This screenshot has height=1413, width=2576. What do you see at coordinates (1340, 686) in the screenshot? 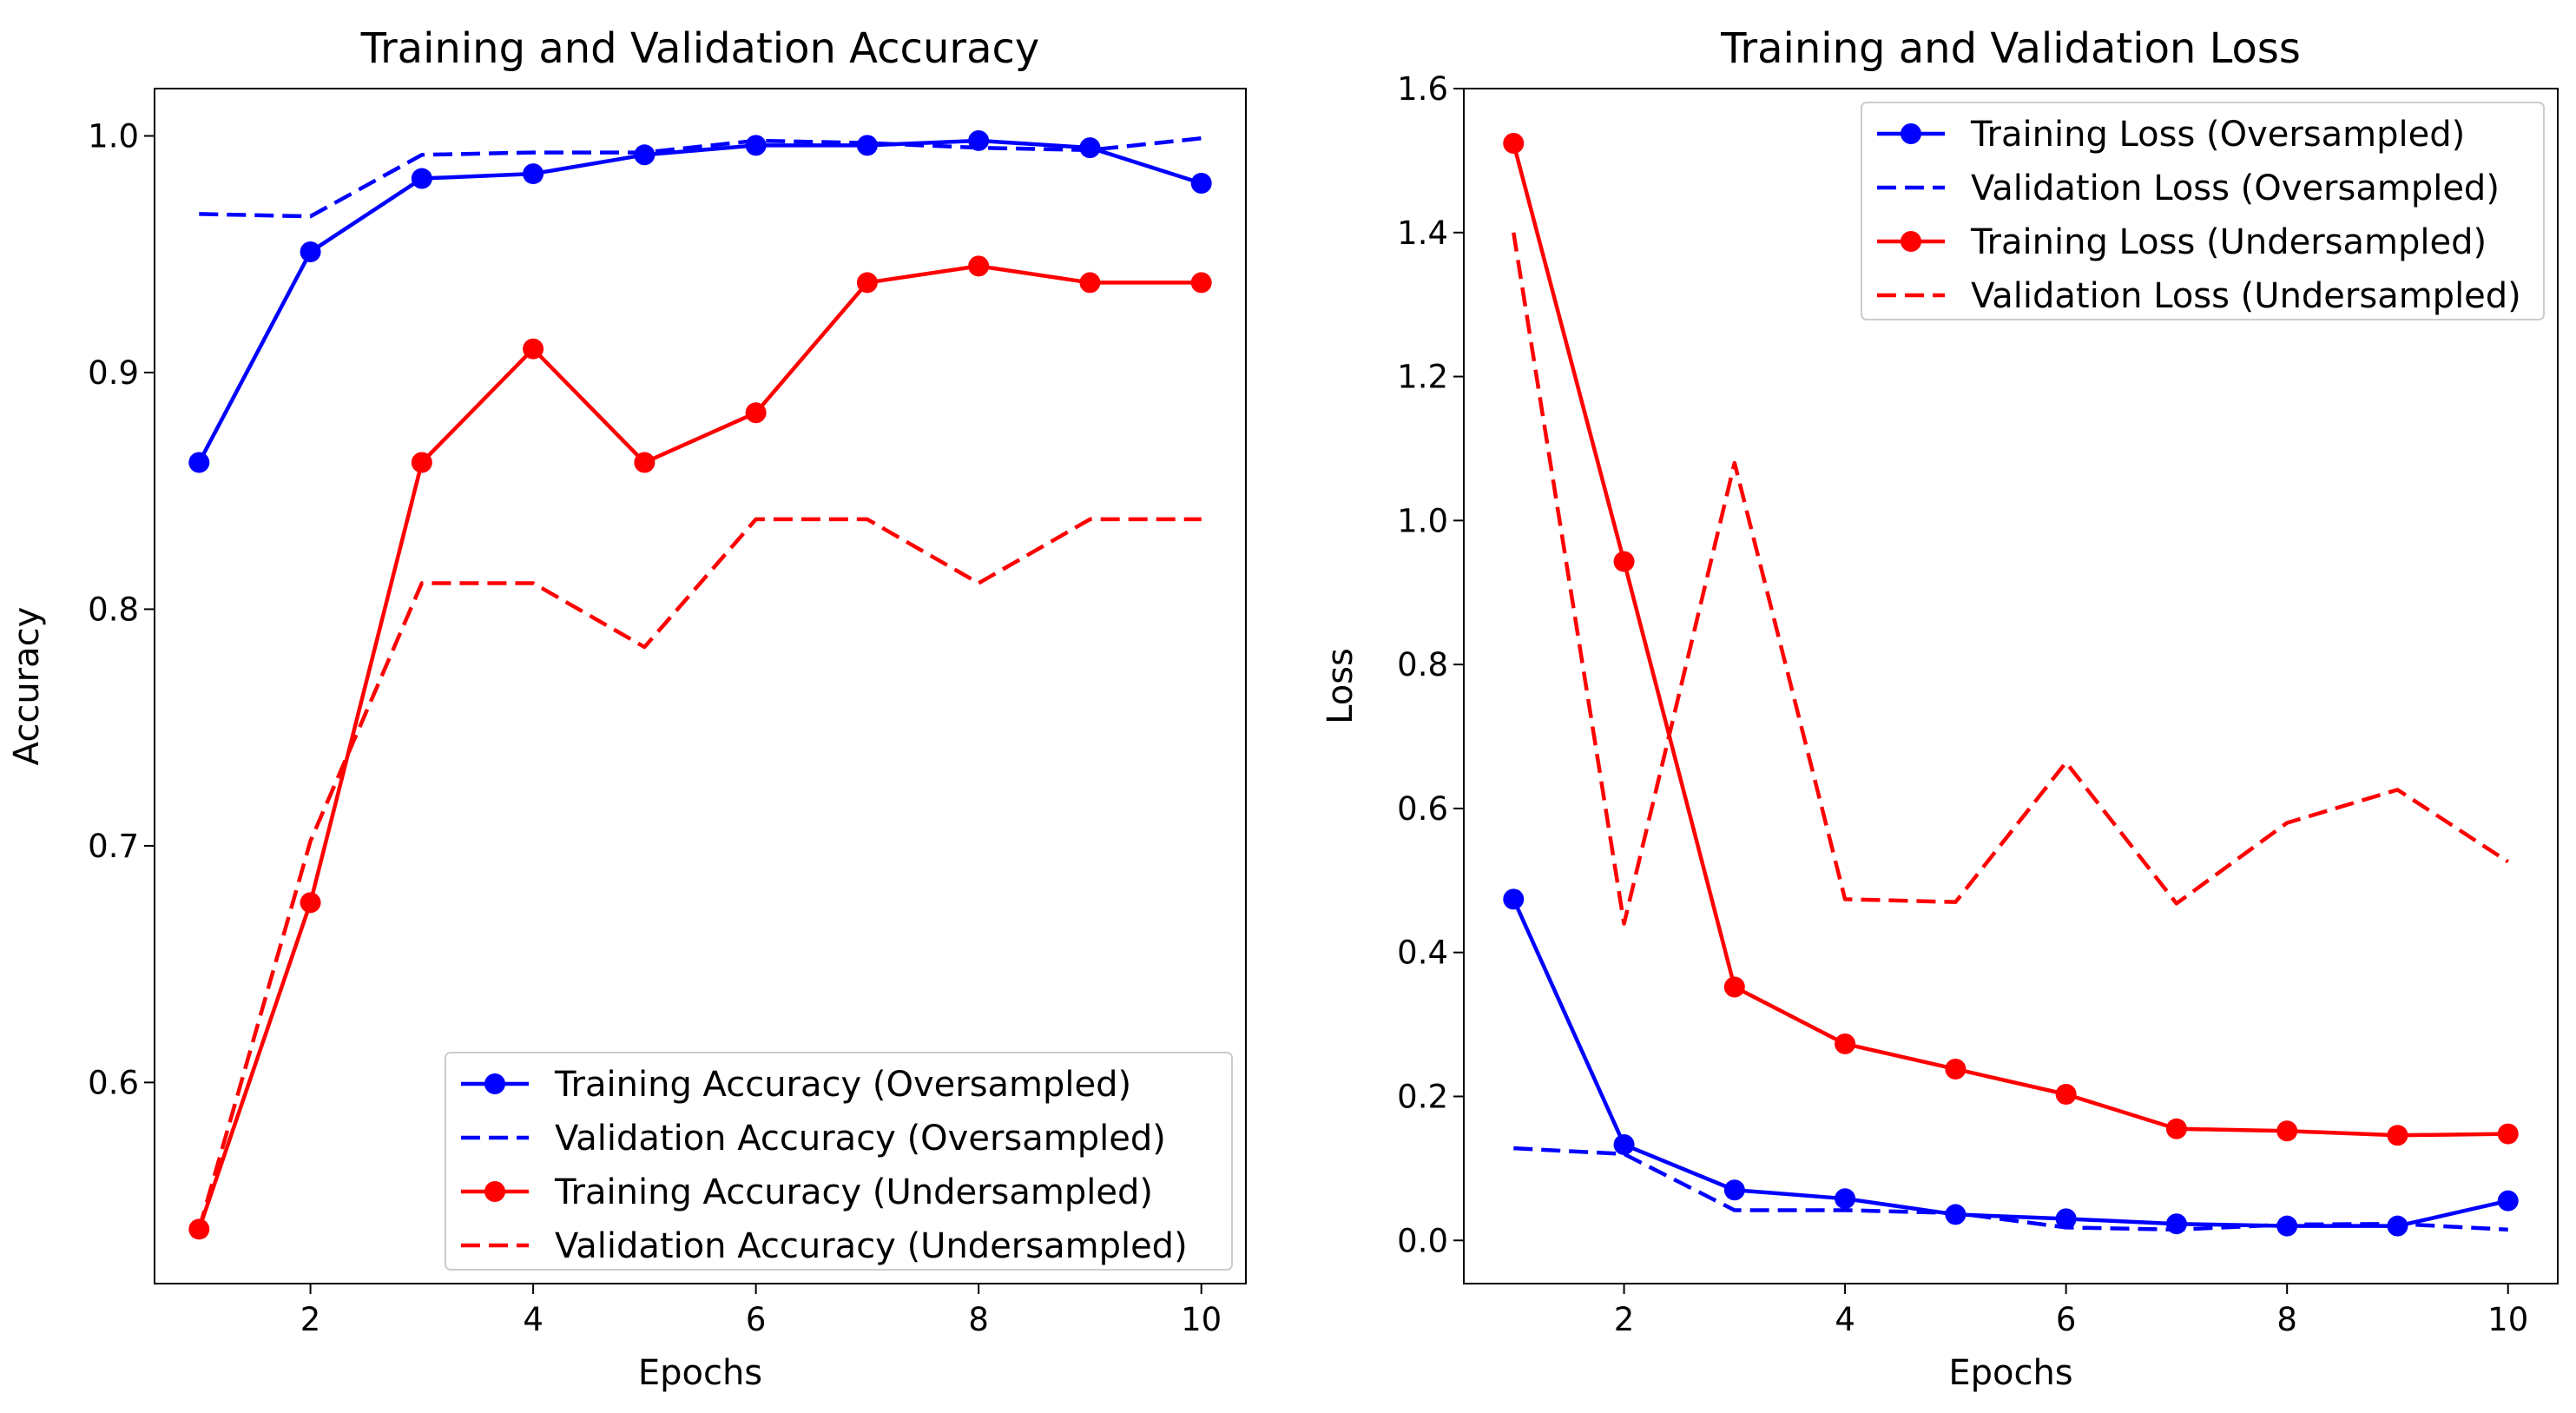
I see `loss-y-axis-label: Loss` at bounding box center [1340, 686].